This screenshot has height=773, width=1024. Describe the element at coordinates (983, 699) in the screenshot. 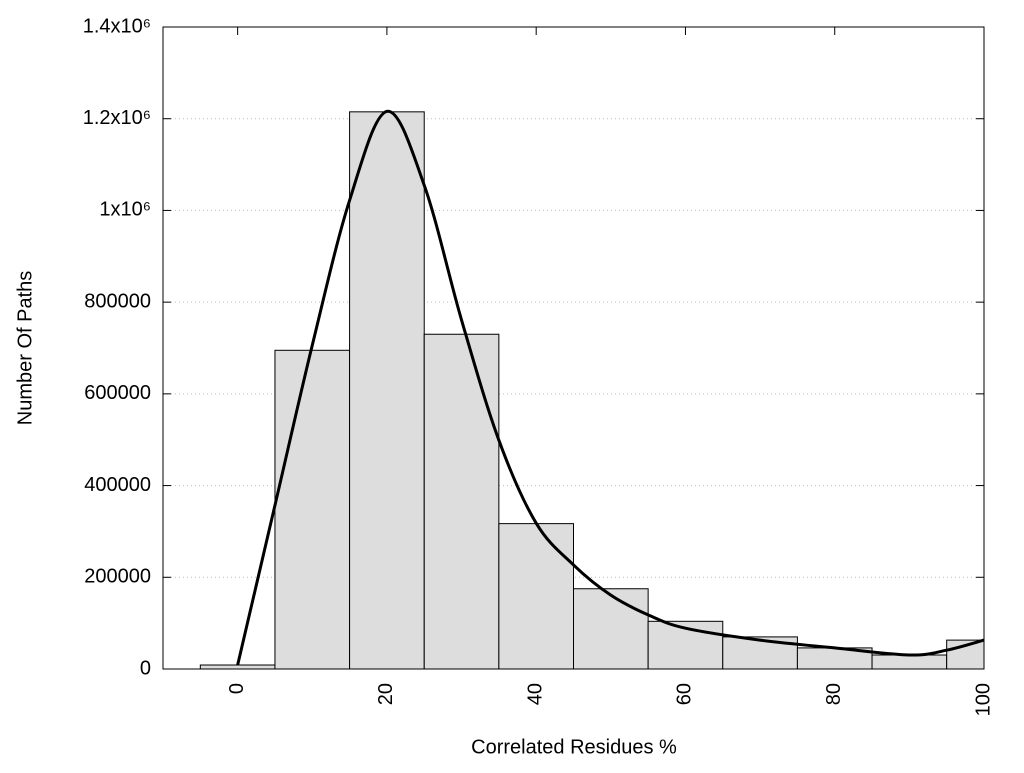

I see `x-tick-label: 100` at that location.